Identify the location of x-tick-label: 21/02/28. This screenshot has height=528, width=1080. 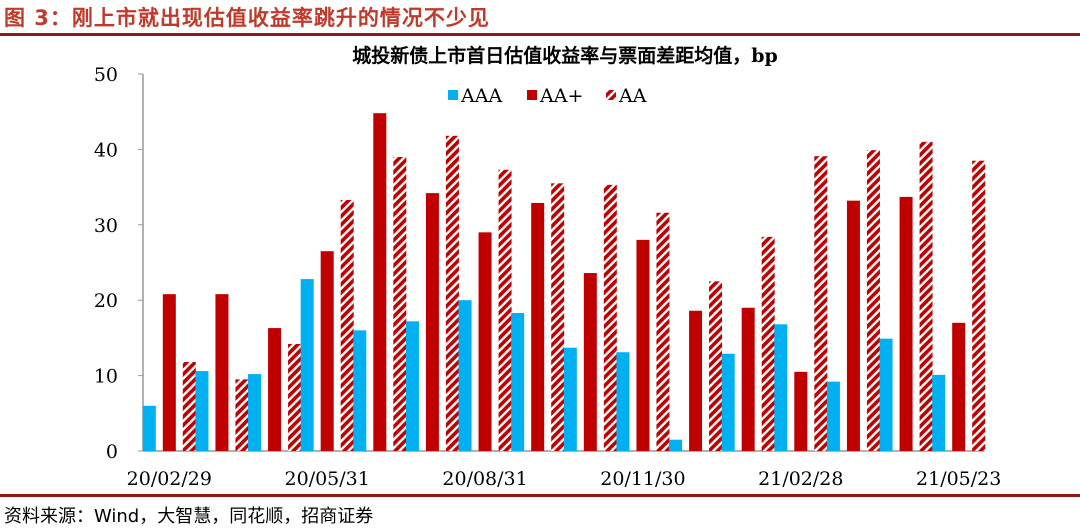
(800, 479).